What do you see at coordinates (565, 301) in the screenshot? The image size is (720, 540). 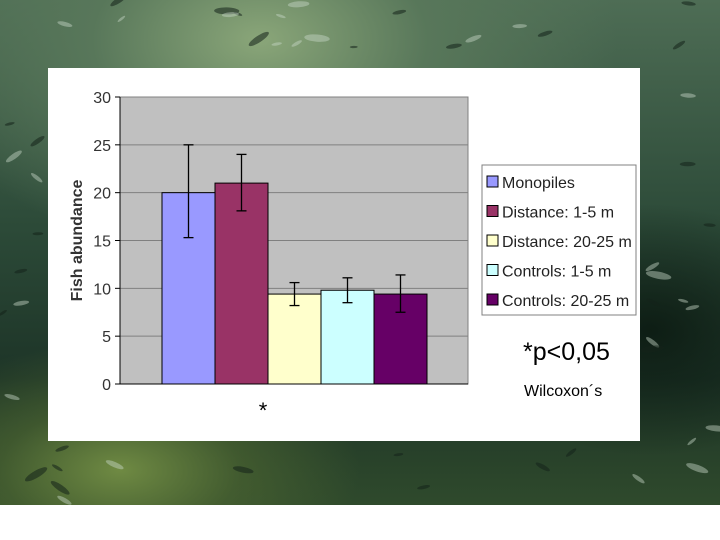 I see `legend-entry: Controls: 20-25 m` at bounding box center [565, 301].